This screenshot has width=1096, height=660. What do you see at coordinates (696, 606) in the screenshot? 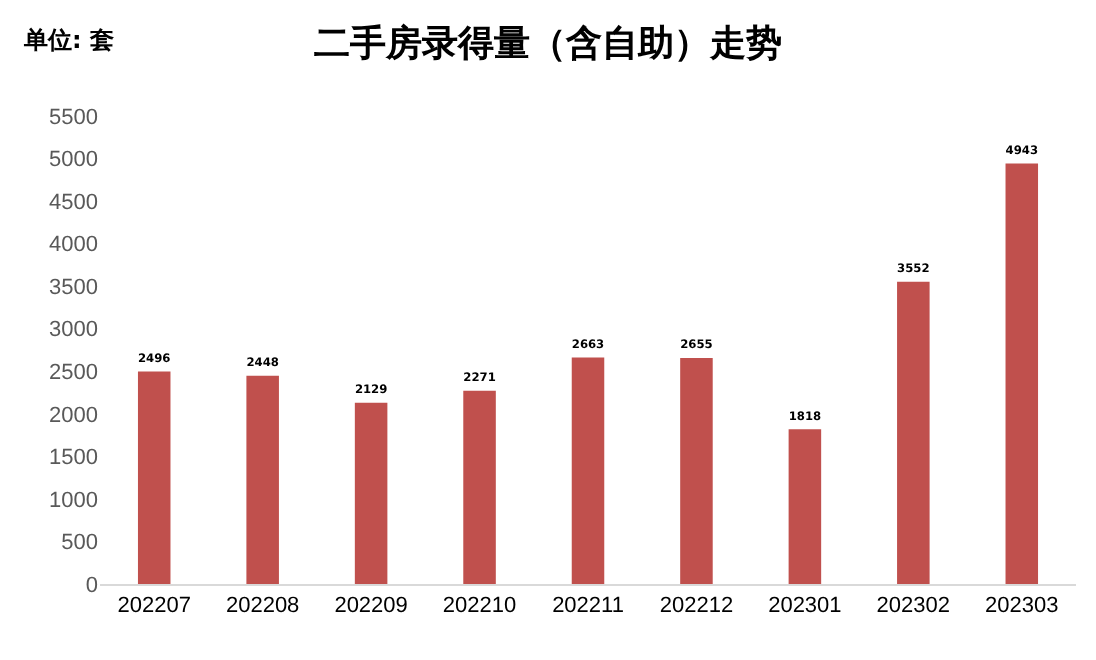
I see `x-tick-label: 202212` at bounding box center [696, 606].